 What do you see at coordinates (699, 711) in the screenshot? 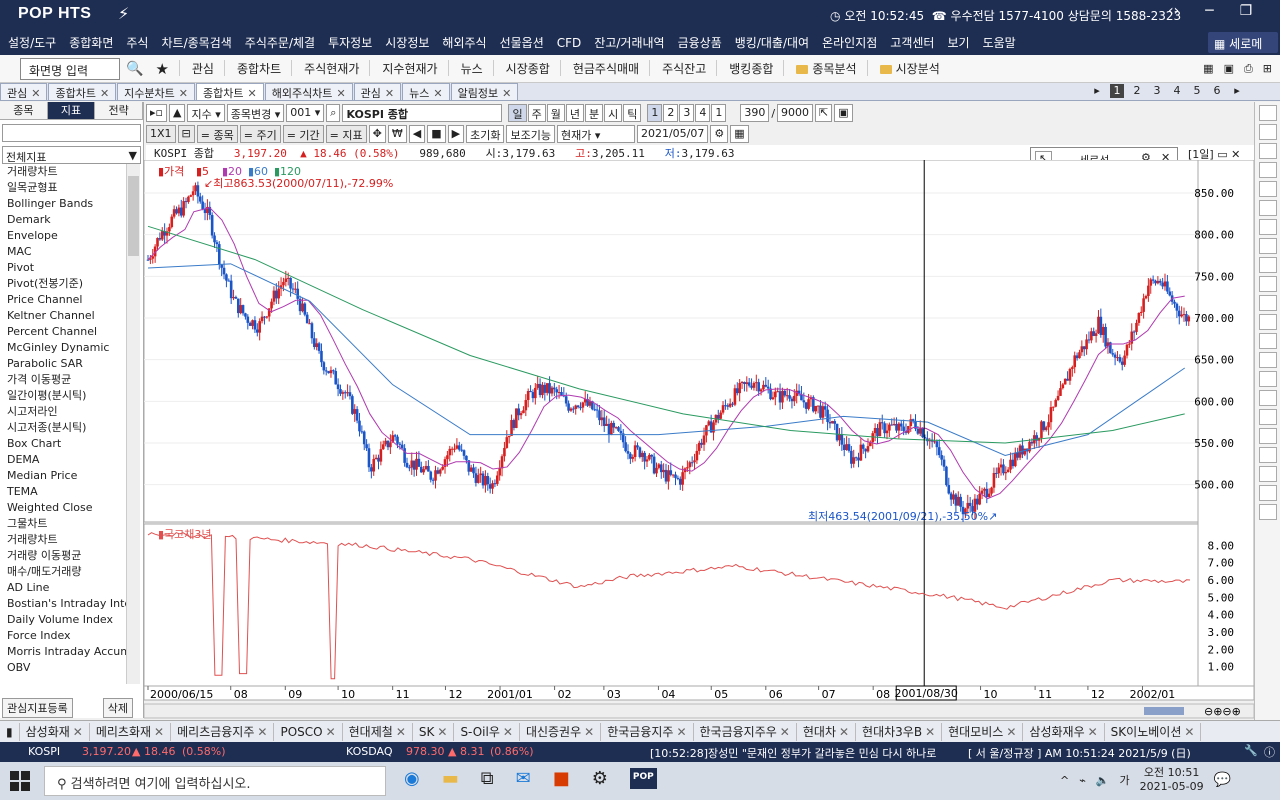
I see `chart-scrollbar` at bounding box center [699, 711].